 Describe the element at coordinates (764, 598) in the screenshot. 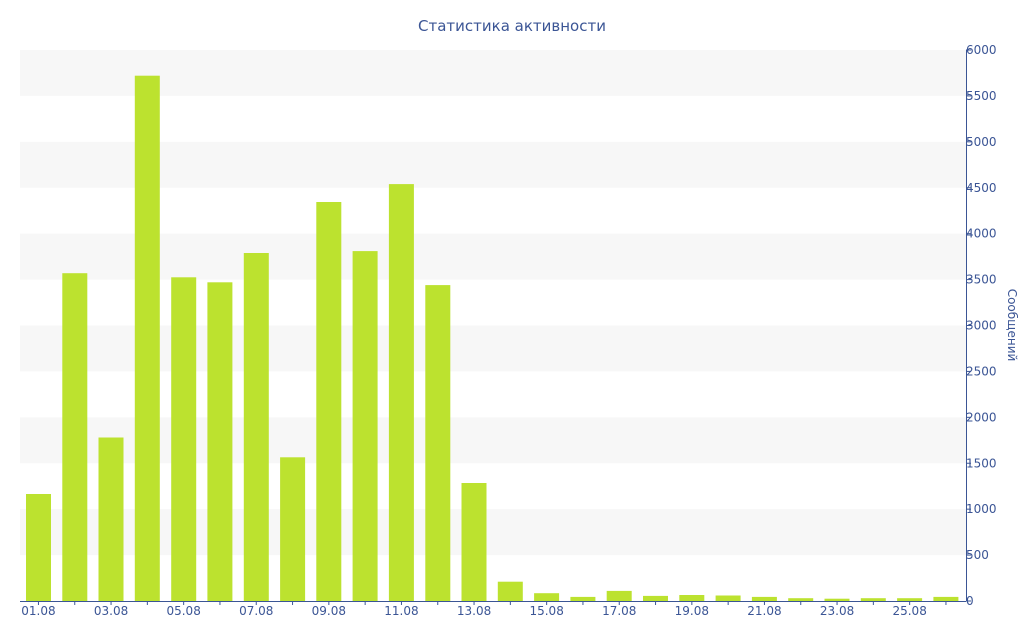

I see `bar-21.08` at that location.